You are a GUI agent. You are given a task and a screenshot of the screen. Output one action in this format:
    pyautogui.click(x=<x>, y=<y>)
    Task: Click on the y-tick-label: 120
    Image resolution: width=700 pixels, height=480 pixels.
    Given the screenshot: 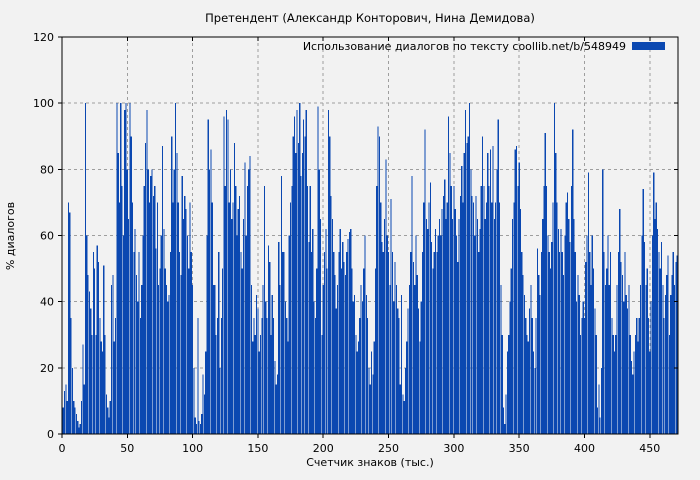 What is the action you would take?
    pyautogui.click(x=43, y=37)
    